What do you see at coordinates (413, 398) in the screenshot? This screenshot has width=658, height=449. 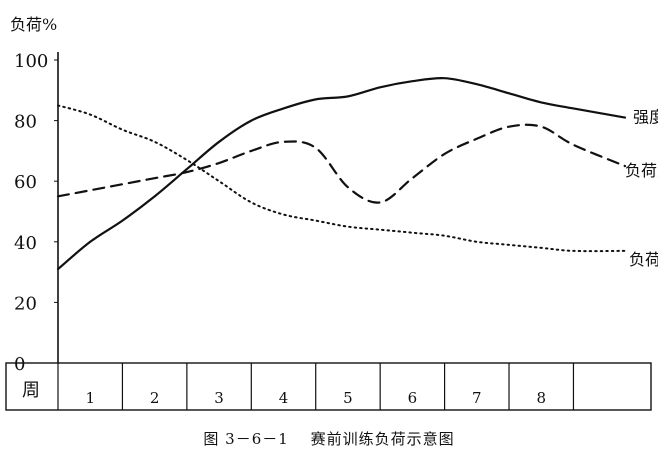 I see `week-label: 6` at bounding box center [413, 398].